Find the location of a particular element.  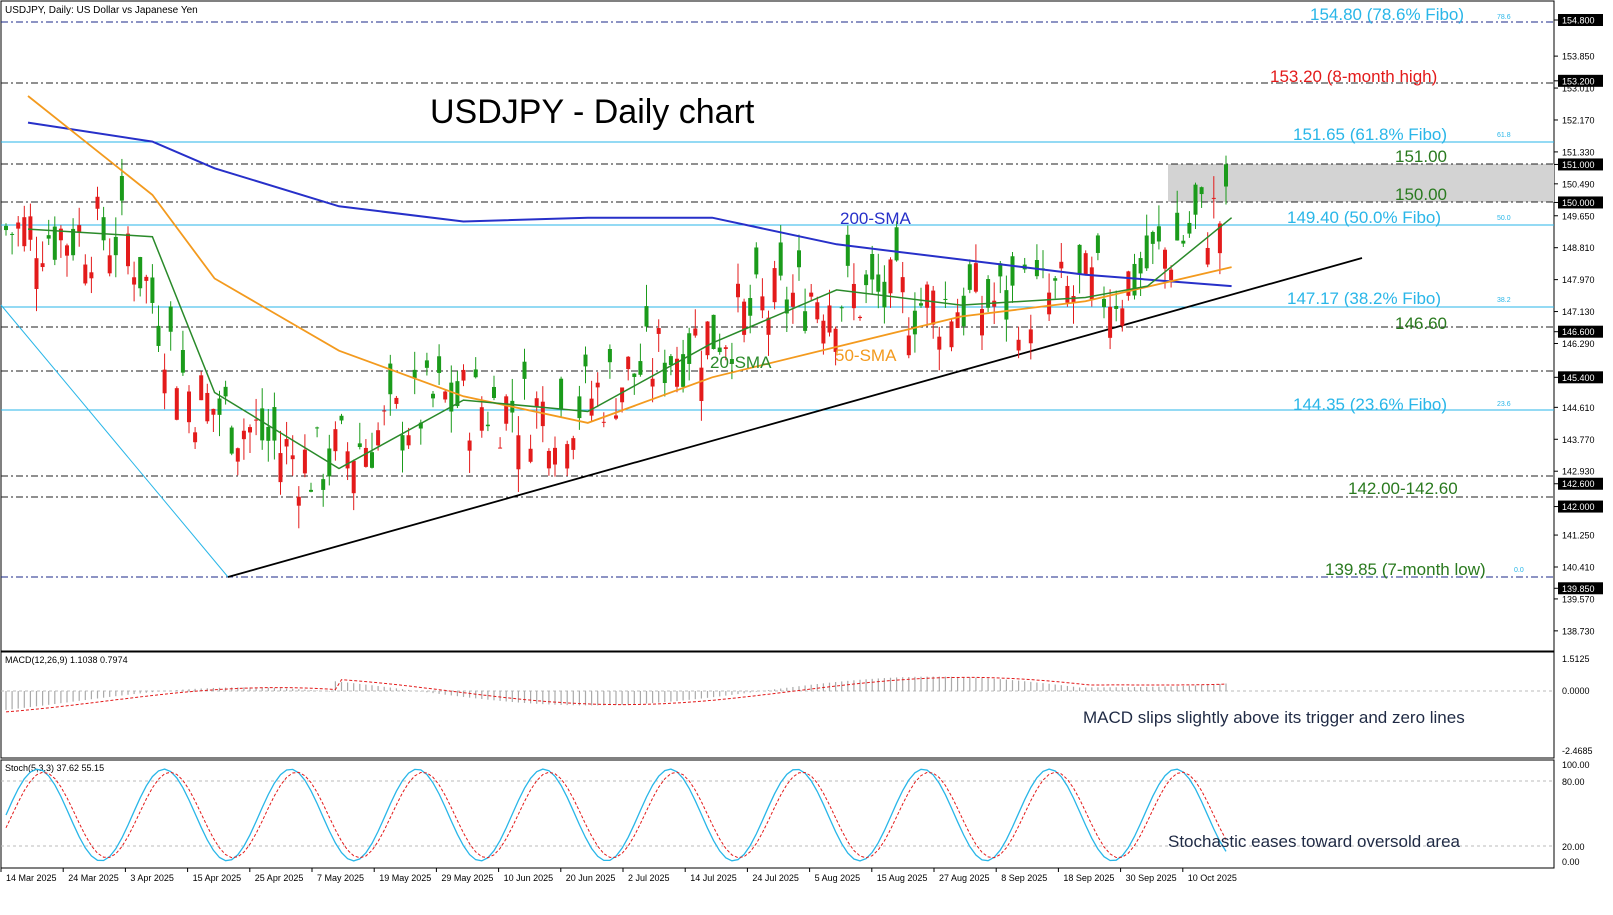

price-label: 150.490 is located at coordinates (1578, 184).